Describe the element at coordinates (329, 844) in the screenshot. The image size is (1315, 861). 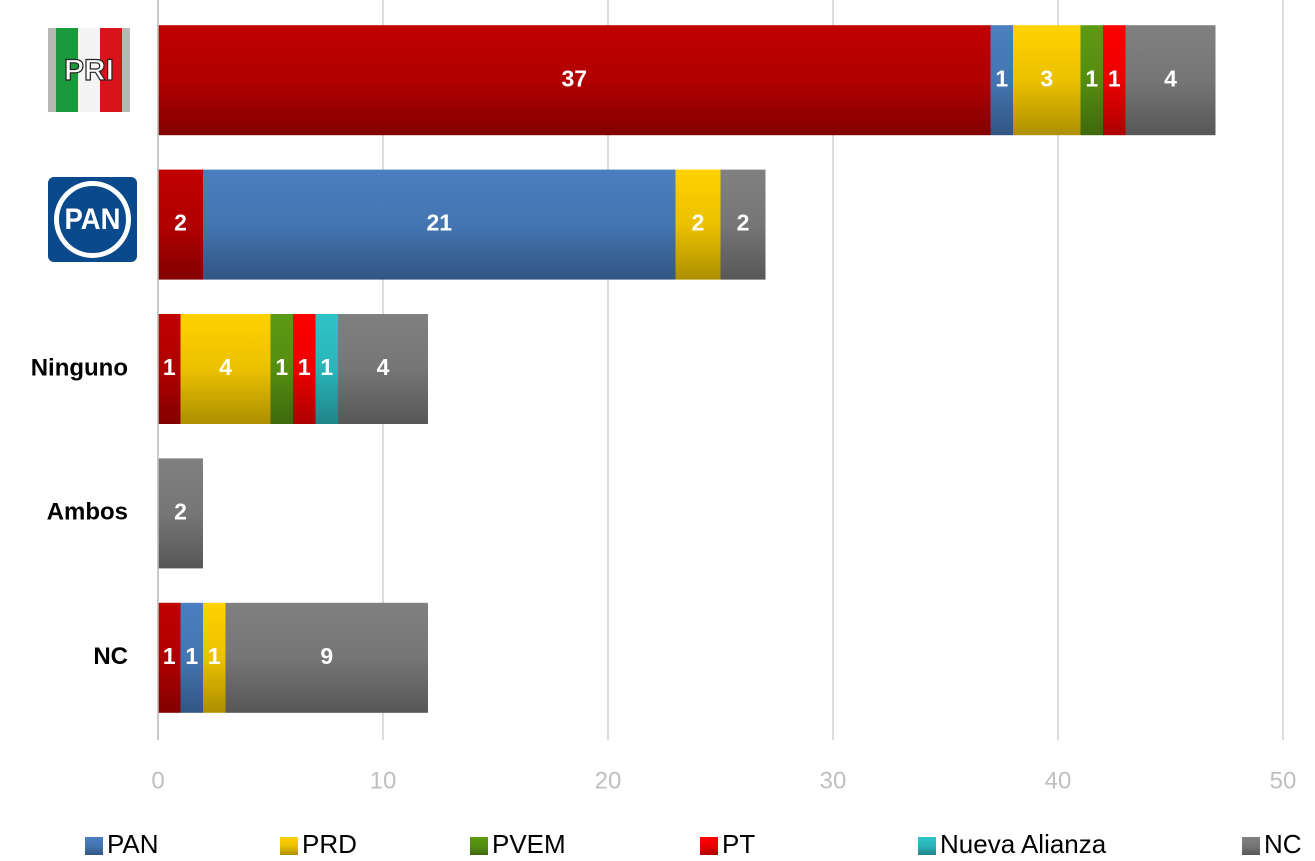
I see `legend-label: PRD` at that location.